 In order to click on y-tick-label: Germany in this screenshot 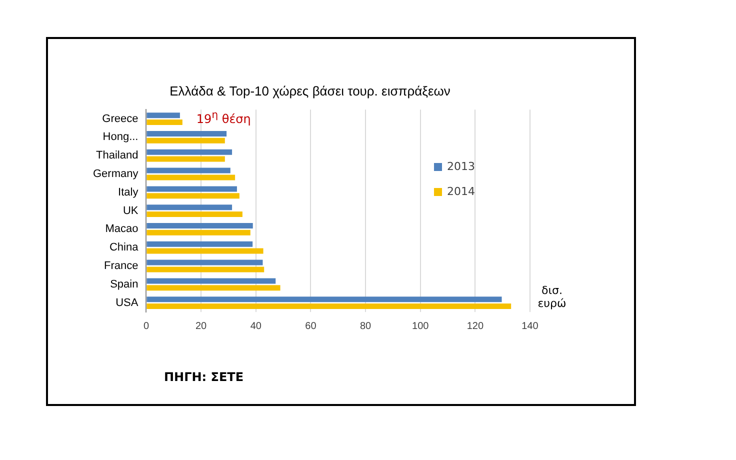, I will do `click(115, 174)`.